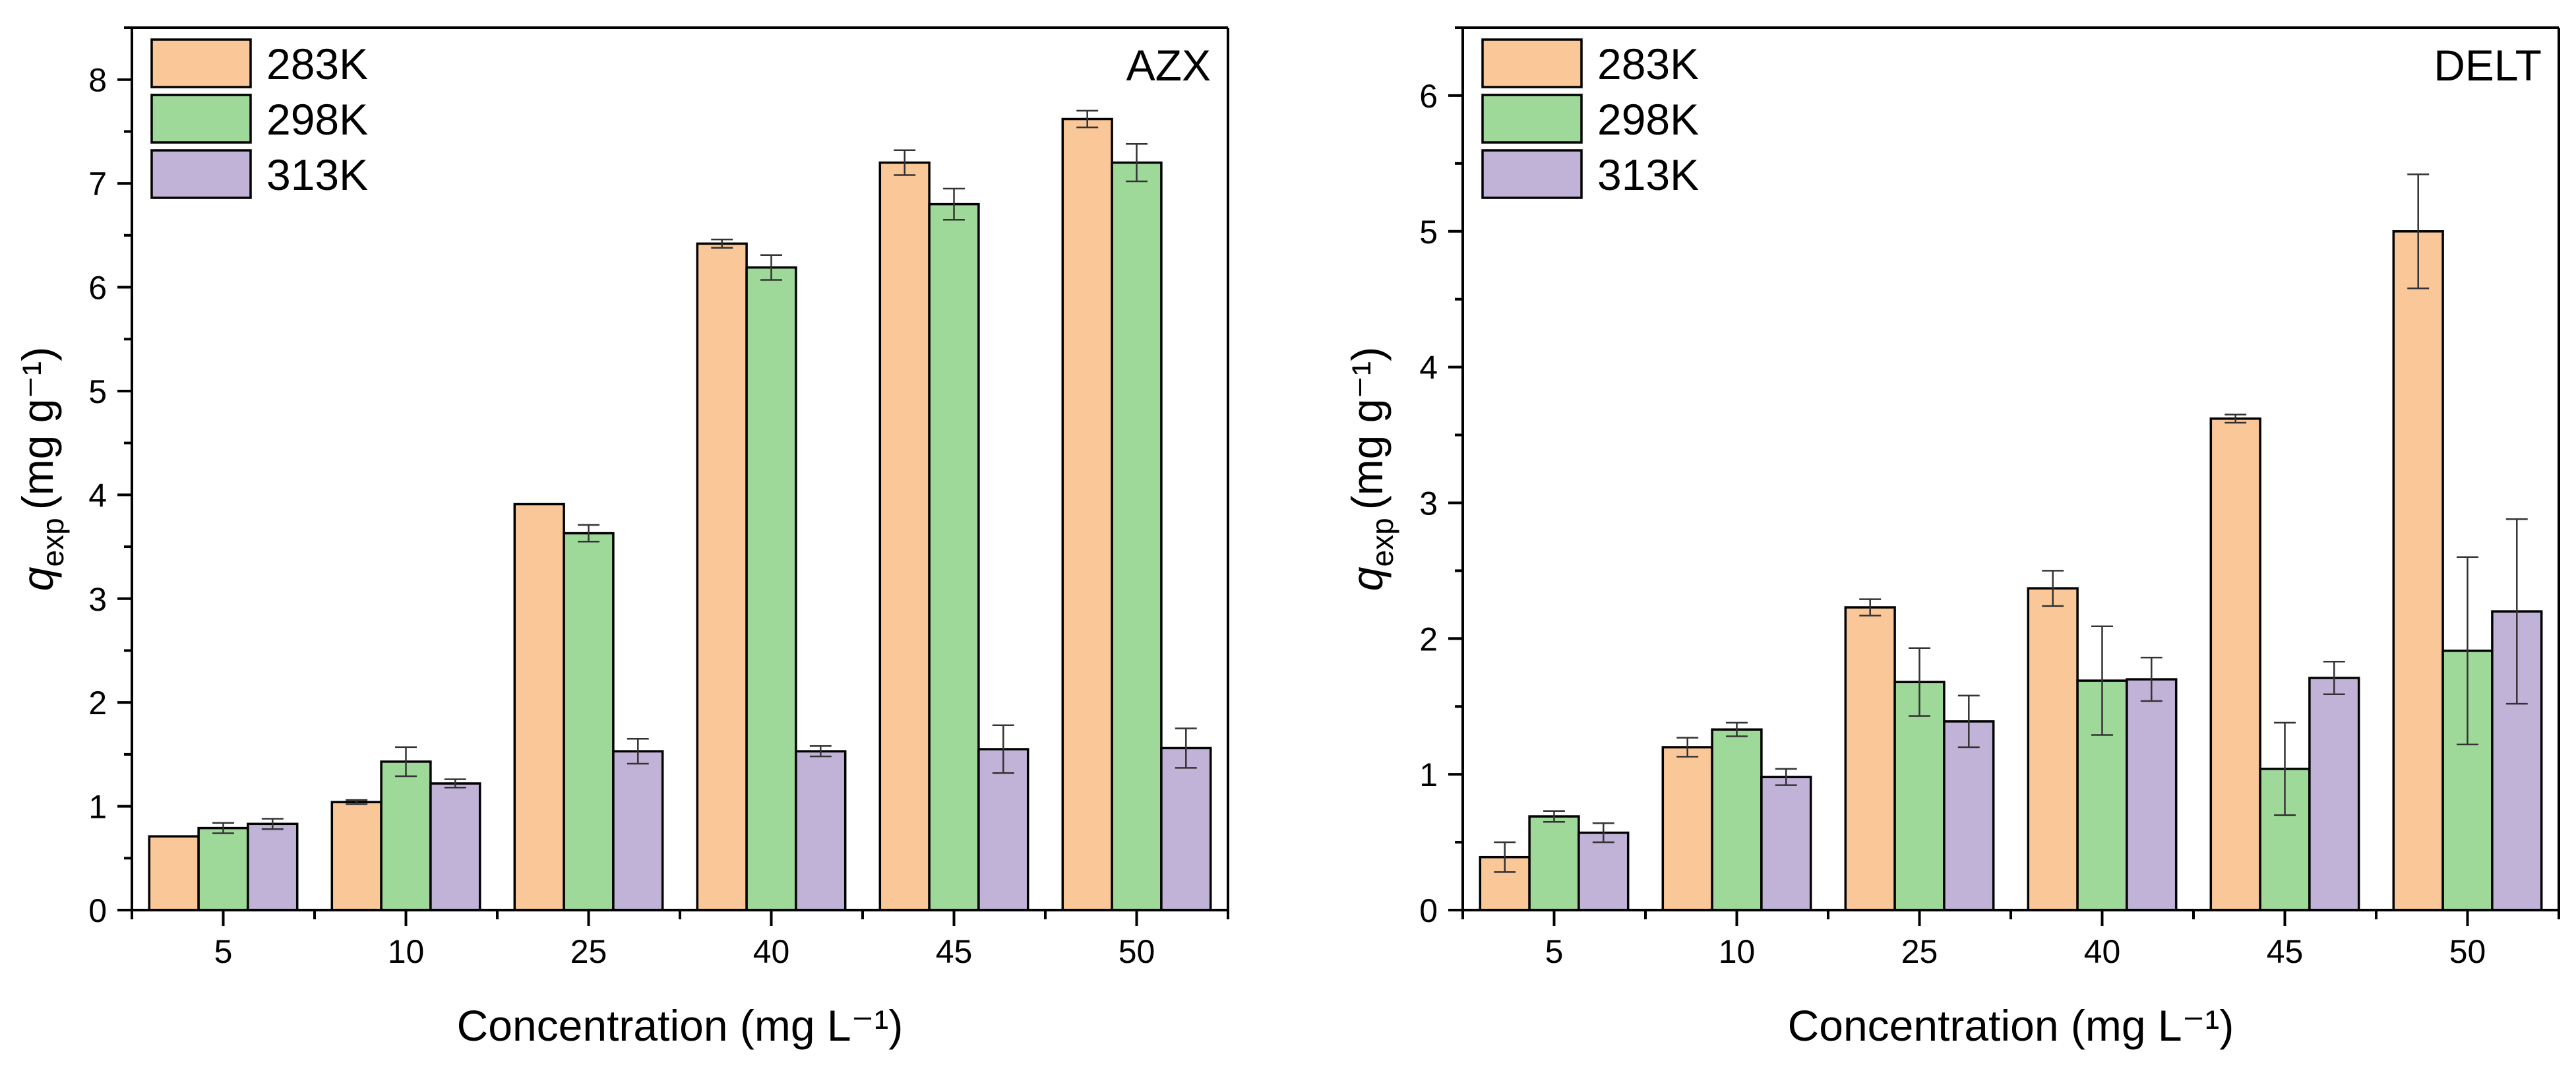 Image resolution: width=2576 pixels, height=1071 pixels. What do you see at coordinates (680, 1025) in the screenshot?
I see `x-axis-title: Concentration (mg L⁻¹)` at bounding box center [680, 1025].